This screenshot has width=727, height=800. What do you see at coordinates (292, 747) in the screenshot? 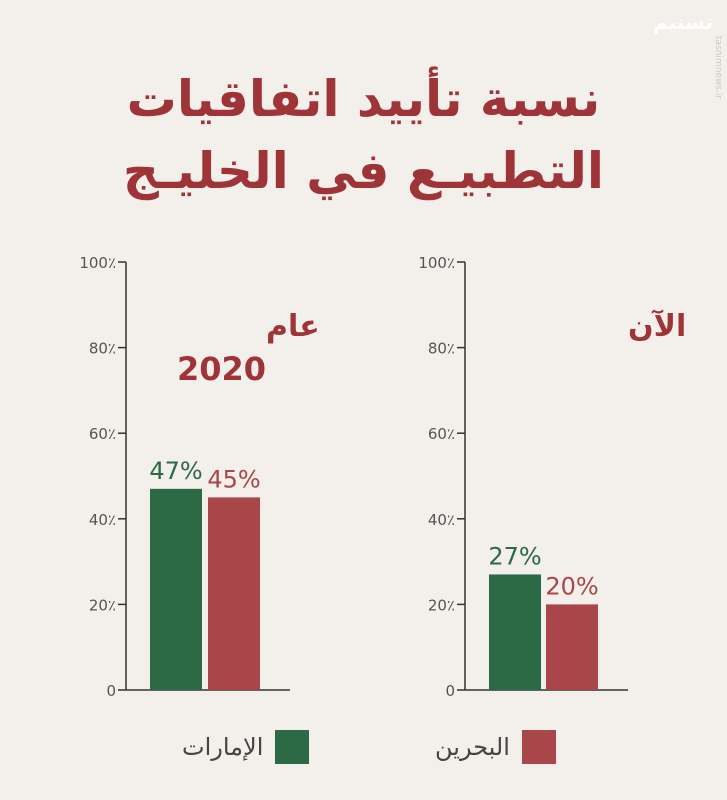
I see `legend-swatch-uae` at bounding box center [292, 747].